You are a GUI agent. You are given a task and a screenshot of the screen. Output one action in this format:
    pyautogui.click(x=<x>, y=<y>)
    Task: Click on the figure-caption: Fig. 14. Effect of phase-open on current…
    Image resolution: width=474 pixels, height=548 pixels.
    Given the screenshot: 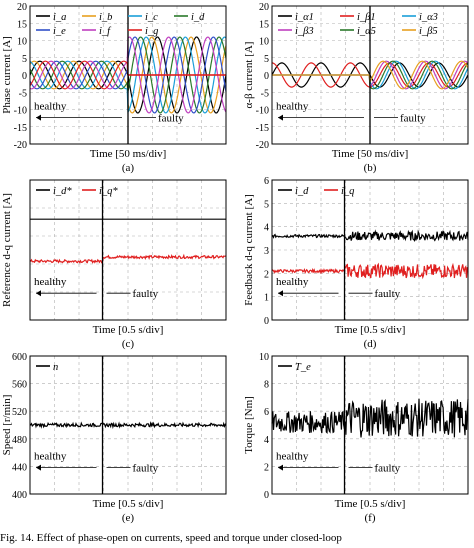 What is the action you would take?
    pyautogui.click(x=171, y=538)
    